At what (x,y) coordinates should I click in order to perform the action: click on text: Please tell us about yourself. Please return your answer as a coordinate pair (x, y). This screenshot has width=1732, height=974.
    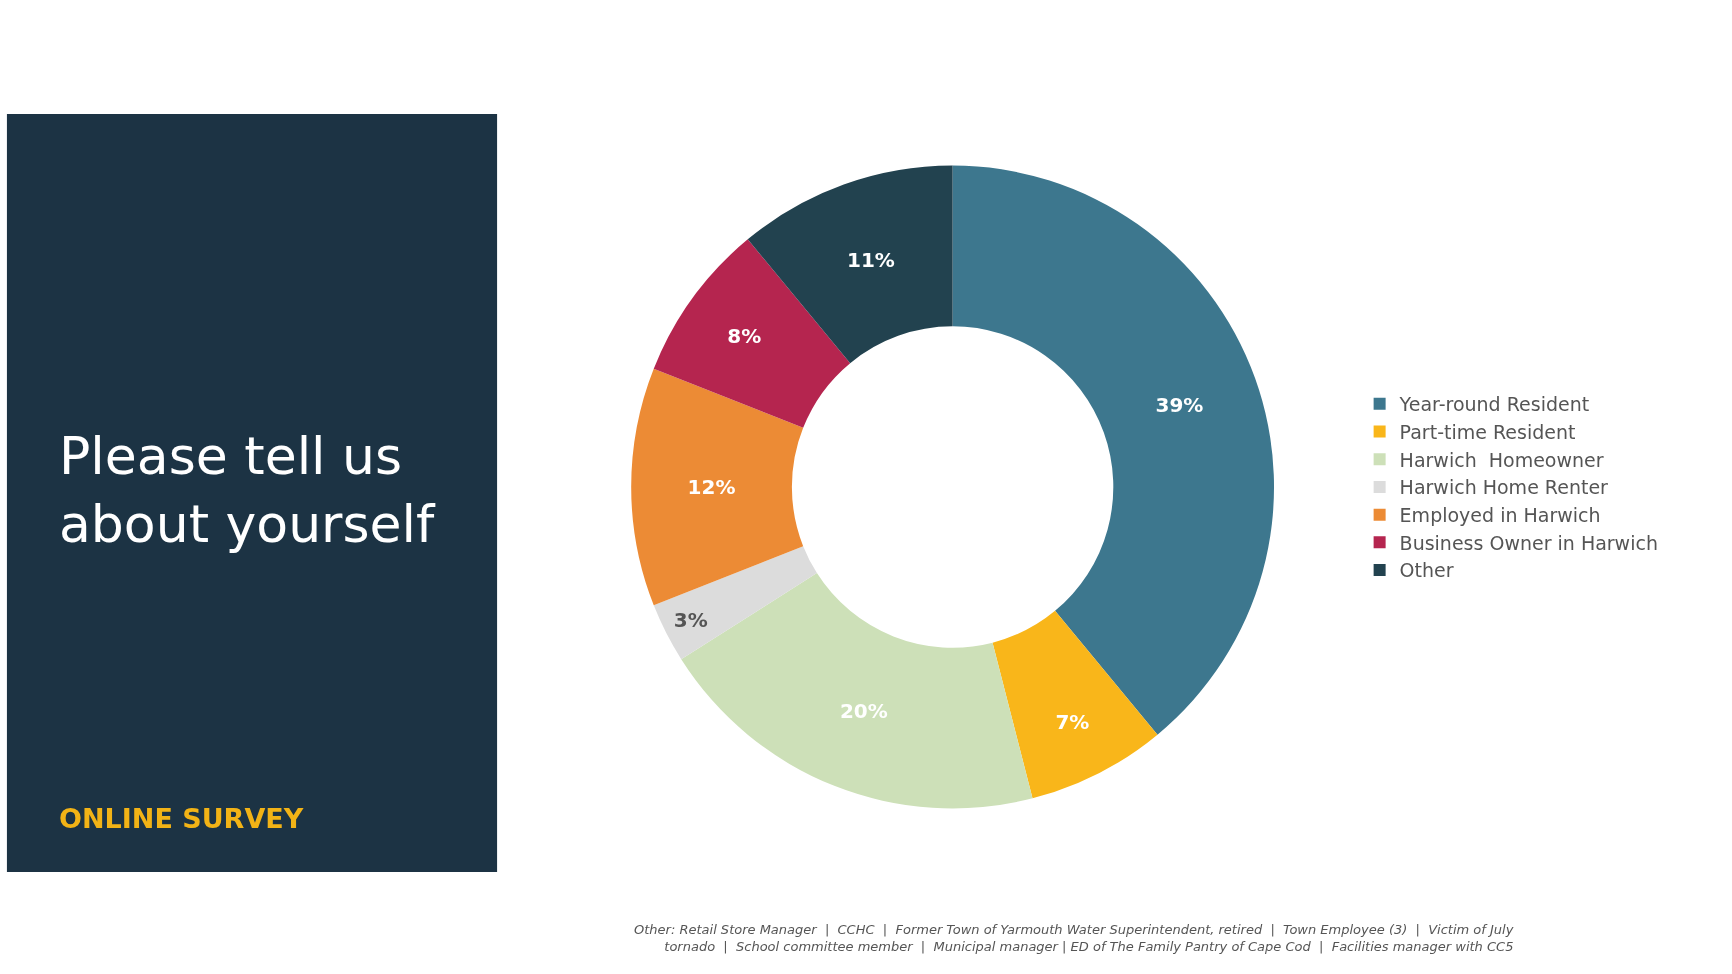
    Looking at the image, I should click on (248, 490).